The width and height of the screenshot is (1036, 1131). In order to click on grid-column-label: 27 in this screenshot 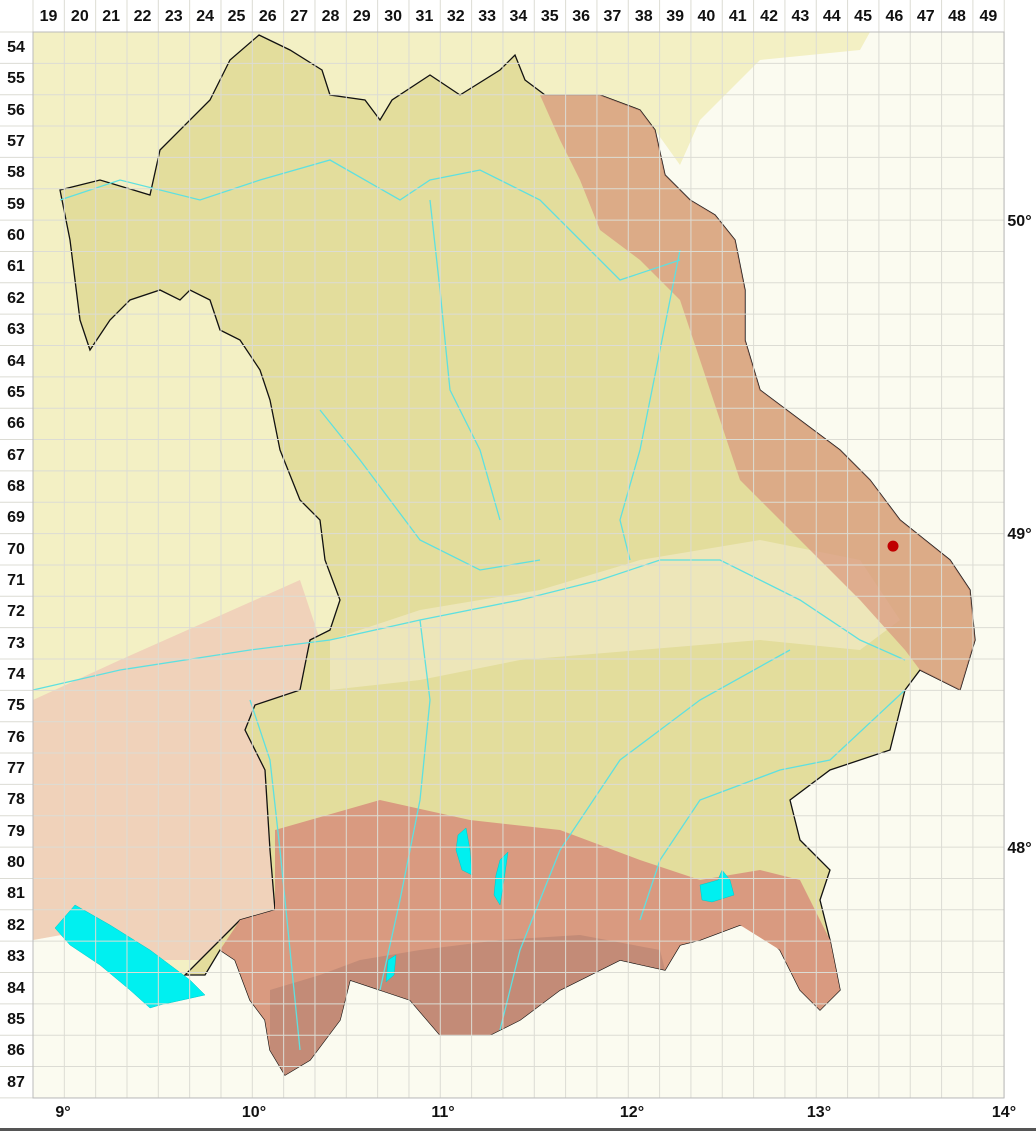, I will do `click(299, 16)`.